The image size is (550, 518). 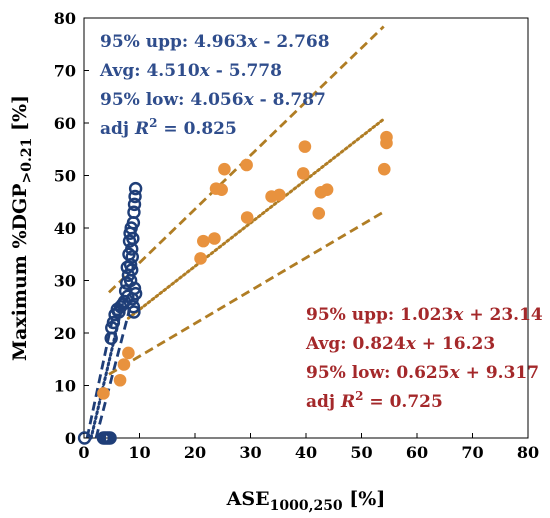 I want to click on x-tick-label: 20, so click(x=195, y=452).